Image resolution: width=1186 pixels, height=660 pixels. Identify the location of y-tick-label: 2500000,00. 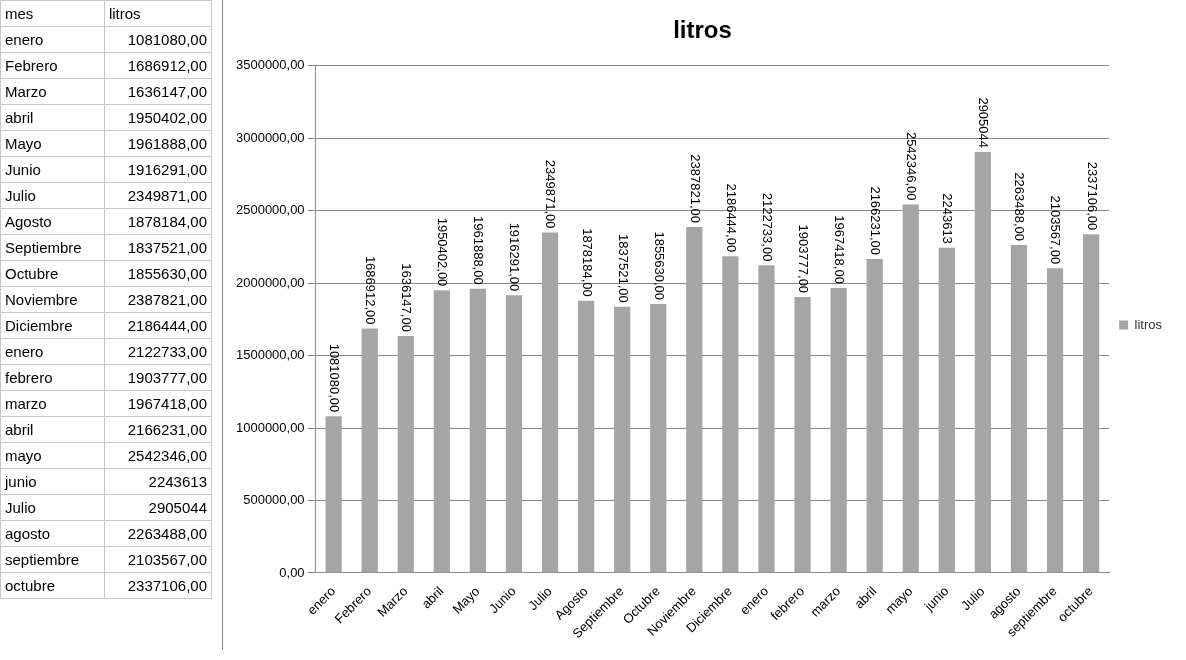
(270, 210).